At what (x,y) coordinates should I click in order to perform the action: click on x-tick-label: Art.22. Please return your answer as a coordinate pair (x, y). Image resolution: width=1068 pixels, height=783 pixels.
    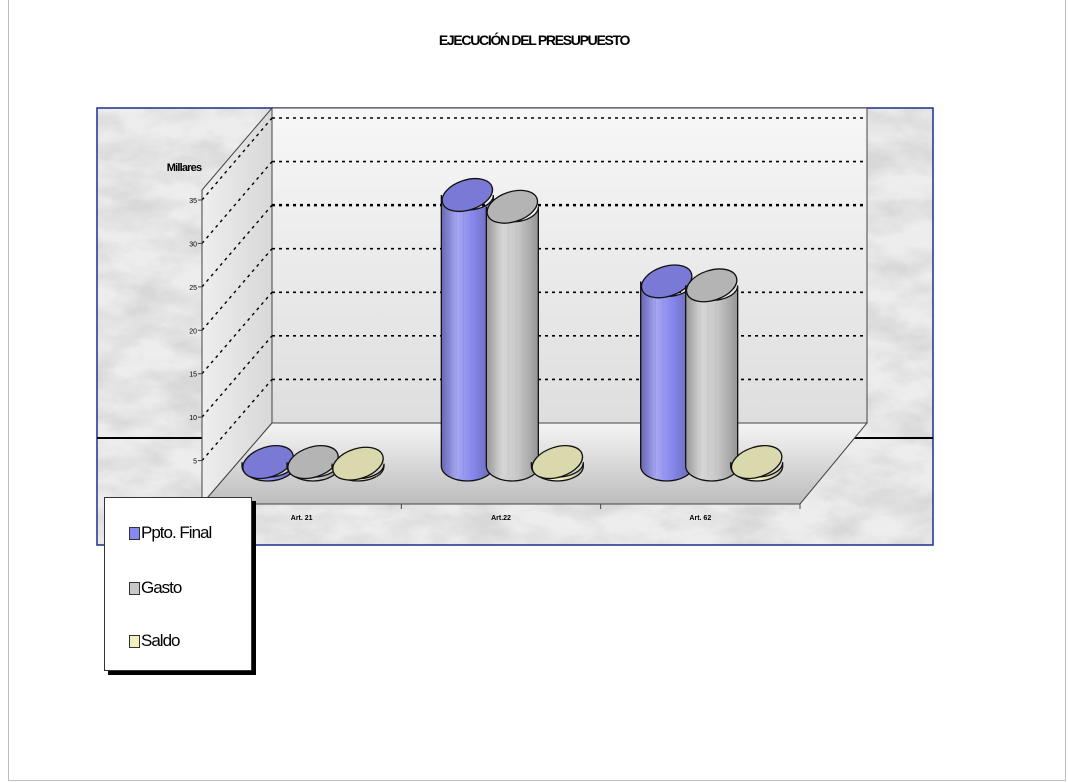
    Looking at the image, I should click on (501, 518).